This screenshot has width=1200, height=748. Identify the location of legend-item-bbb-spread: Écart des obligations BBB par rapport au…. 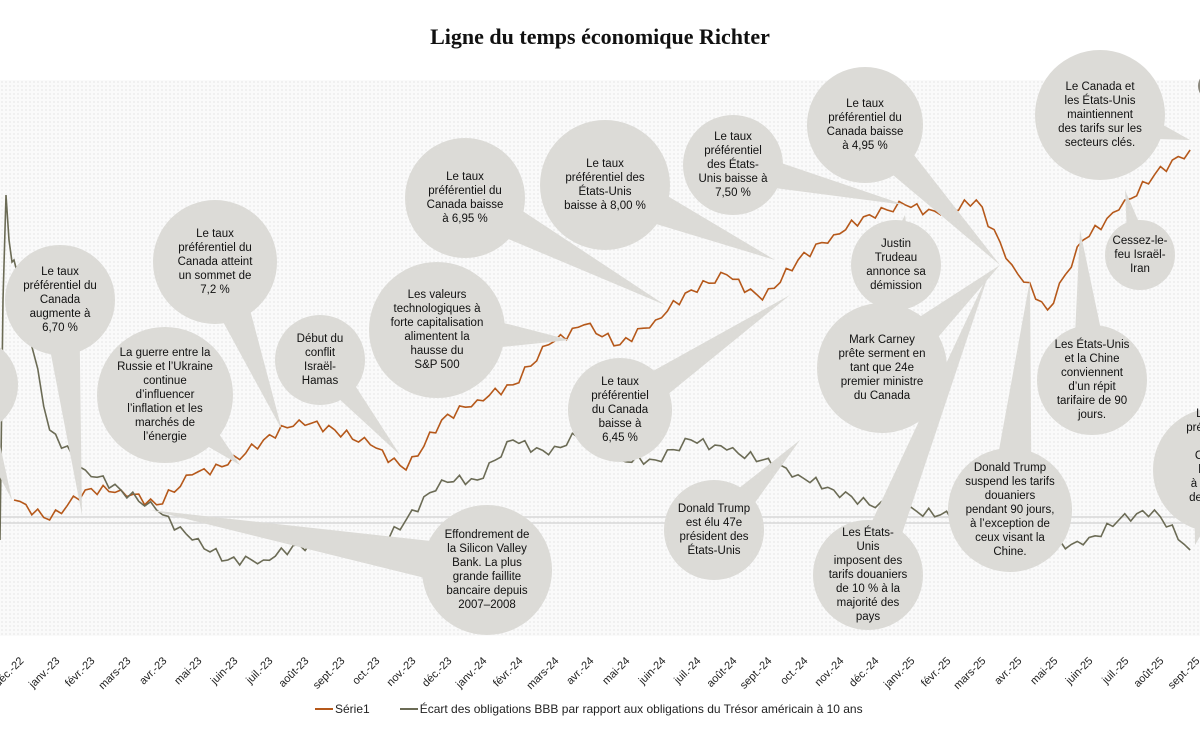
(631, 709).